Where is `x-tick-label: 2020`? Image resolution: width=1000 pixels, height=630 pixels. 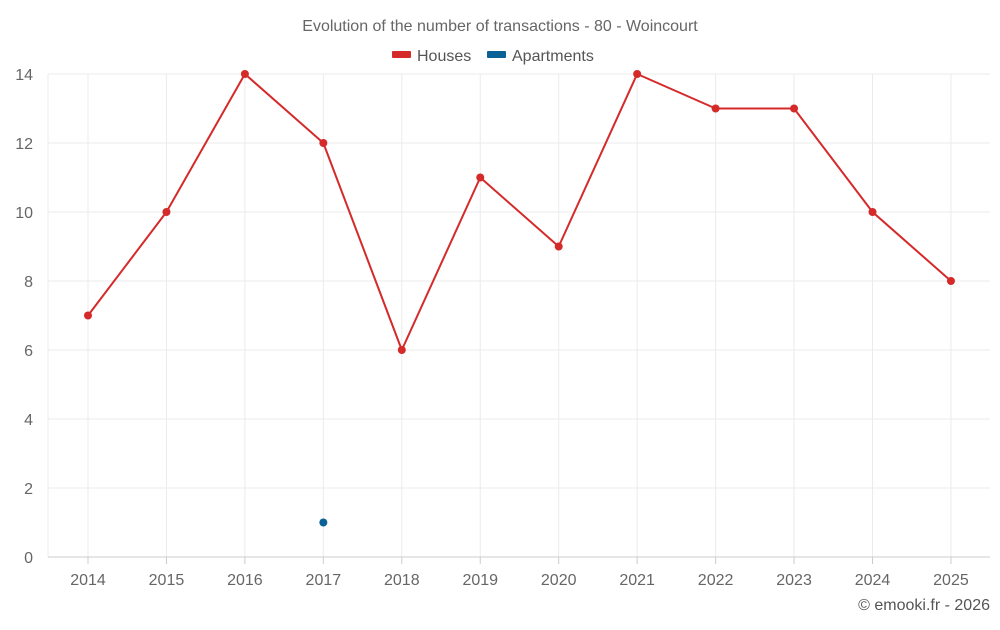
x-tick-label: 2020 is located at coordinates (559, 580).